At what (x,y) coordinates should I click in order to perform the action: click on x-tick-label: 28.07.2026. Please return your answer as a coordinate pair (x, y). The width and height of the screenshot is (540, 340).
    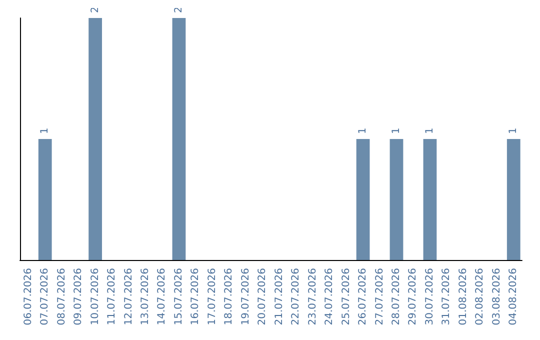
    Looking at the image, I should click on (396, 297).